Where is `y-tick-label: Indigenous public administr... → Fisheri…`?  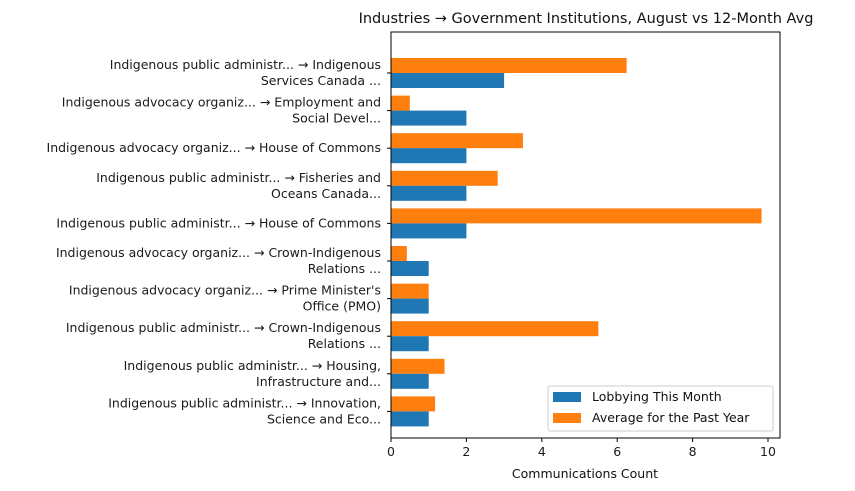
y-tick-label: Indigenous public administr... → Fisheri… is located at coordinates (238, 177).